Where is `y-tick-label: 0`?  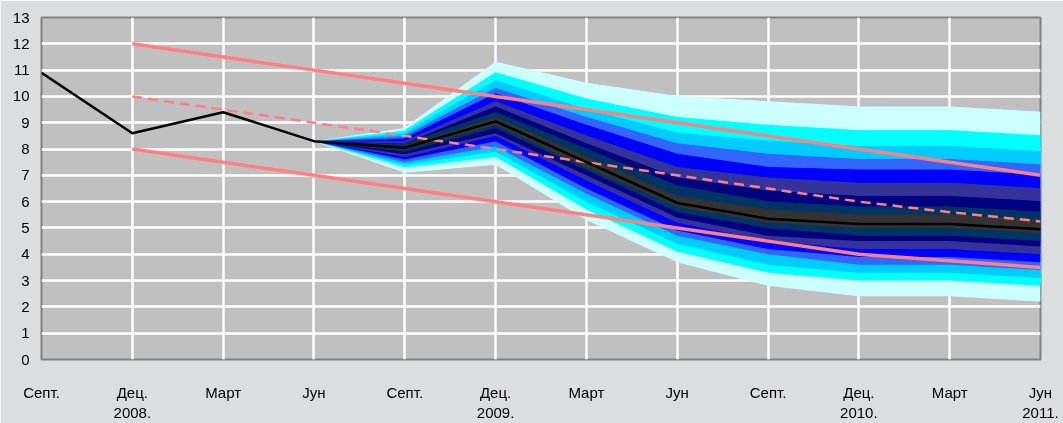 y-tick-label: 0 is located at coordinates (25, 359).